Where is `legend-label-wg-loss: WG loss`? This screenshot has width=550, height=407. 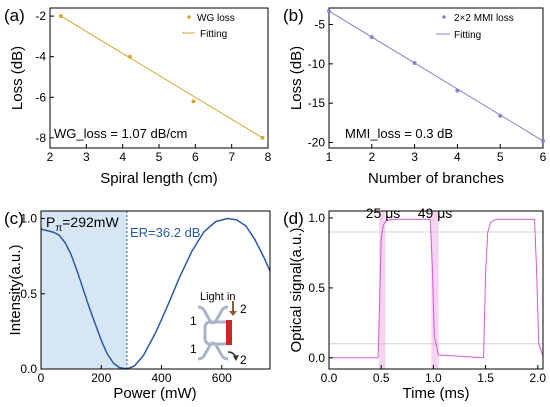 legend-label-wg-loss: WG loss is located at coordinates (216, 18).